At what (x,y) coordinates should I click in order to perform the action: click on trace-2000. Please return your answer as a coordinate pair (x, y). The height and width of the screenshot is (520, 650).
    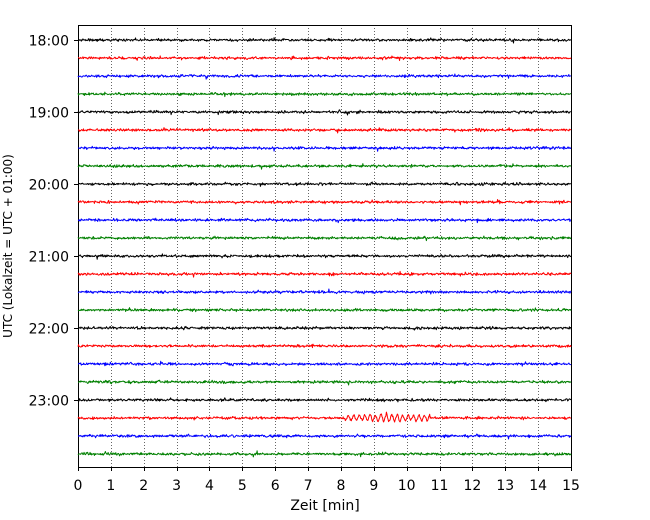
    Looking at the image, I should click on (324, 184).